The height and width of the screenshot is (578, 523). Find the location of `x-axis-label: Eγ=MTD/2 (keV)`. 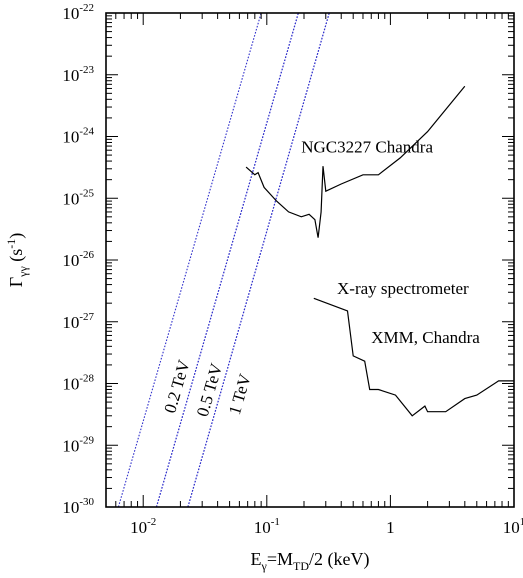

x-axis-label: Eγ=MTD/2 (keV) is located at coordinates (310, 561).